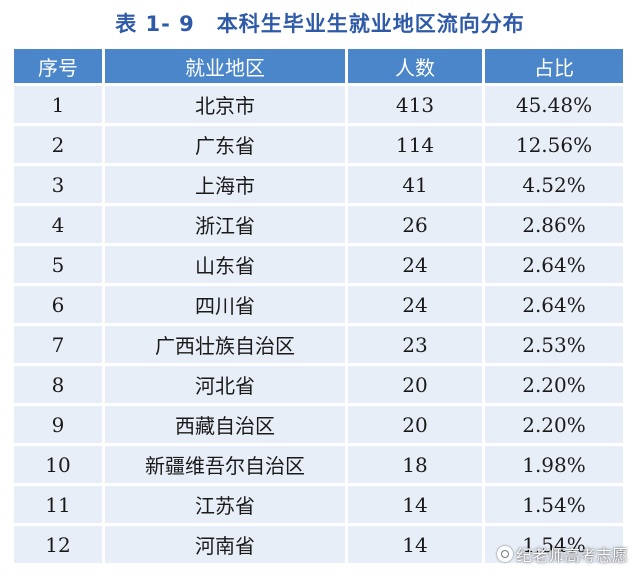 The width and height of the screenshot is (640, 576). I want to click on table-title: 本科生毕业生就业地区流向分布, so click(370, 24).